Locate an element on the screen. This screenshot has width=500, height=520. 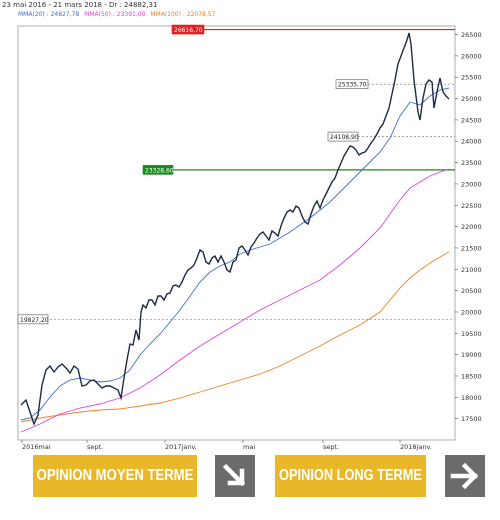
y-tick-label: 20000 is located at coordinates (471, 312).